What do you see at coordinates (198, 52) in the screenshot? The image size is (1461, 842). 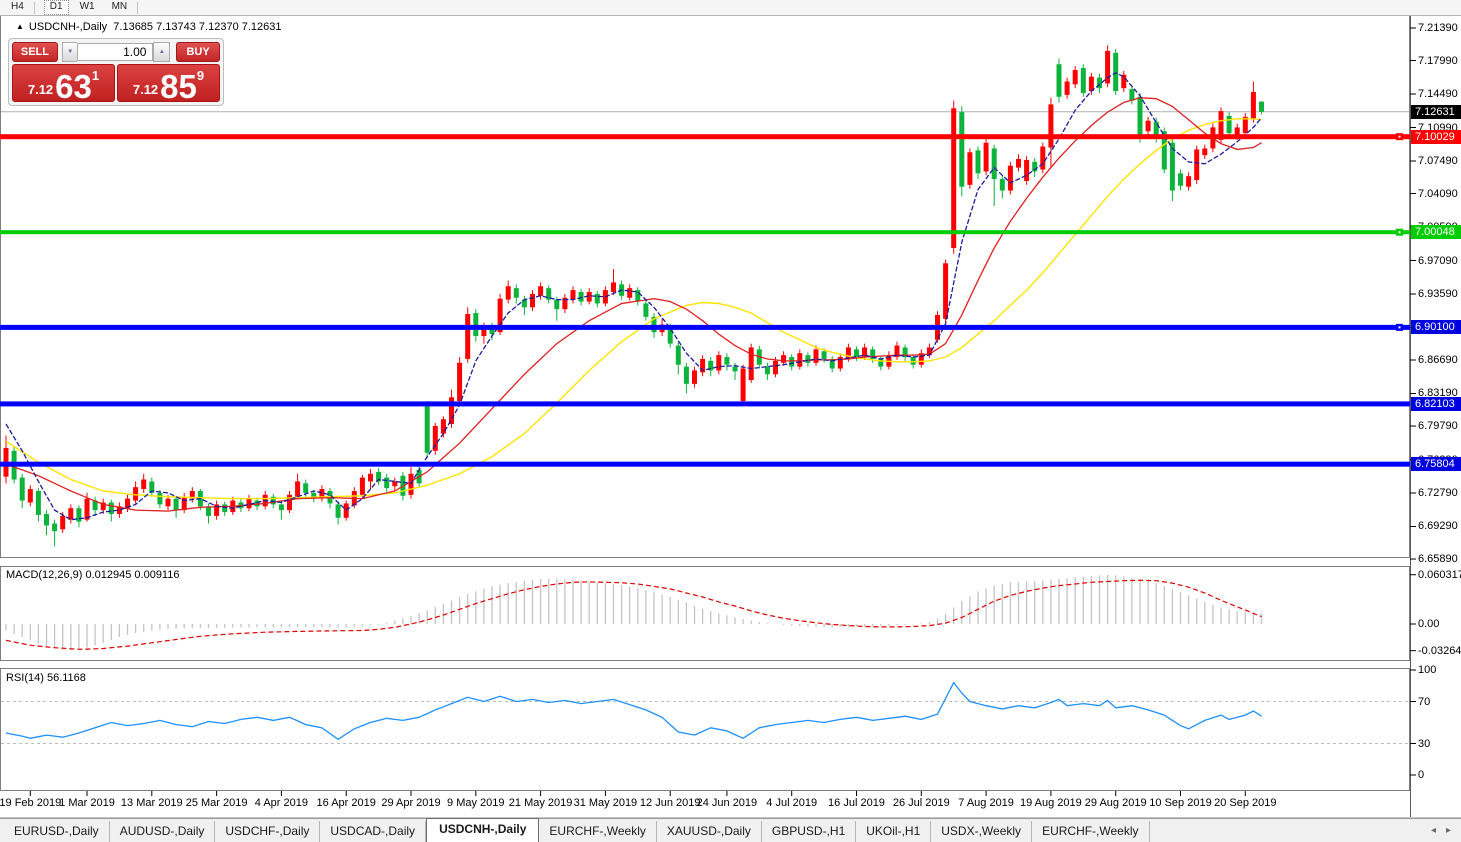 I see `buy-button: BUY` at bounding box center [198, 52].